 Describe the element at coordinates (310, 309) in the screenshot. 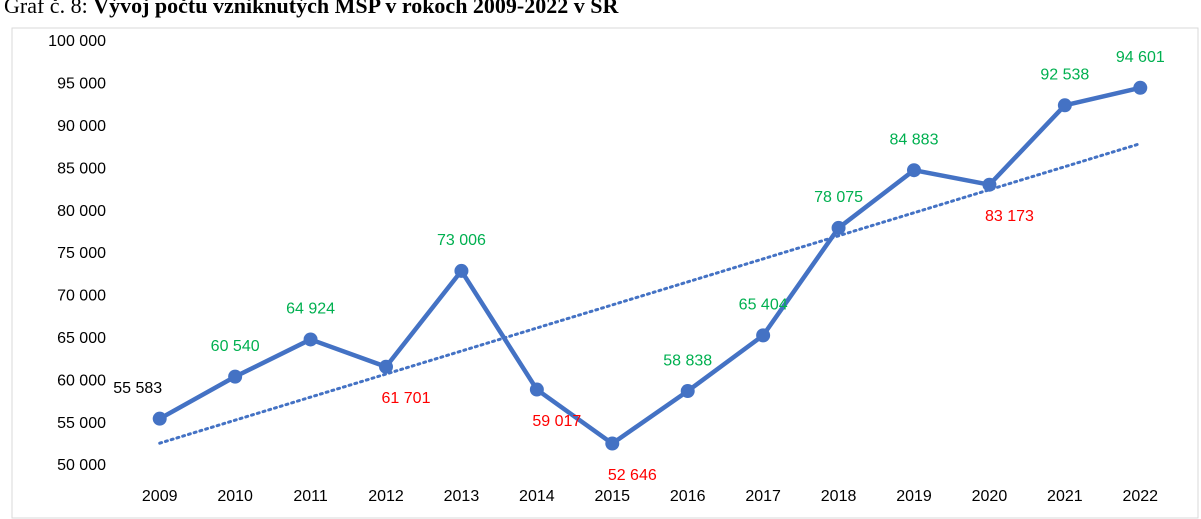

I see `data-label: 64 924` at that location.